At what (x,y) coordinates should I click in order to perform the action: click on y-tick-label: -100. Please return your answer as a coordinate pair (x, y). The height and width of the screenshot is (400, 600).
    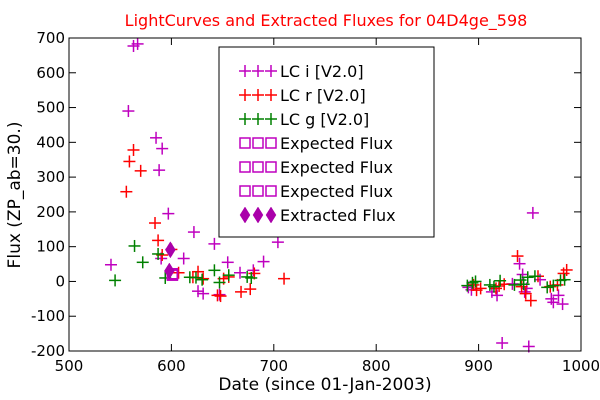
    Looking at the image, I should click on (48, 316).